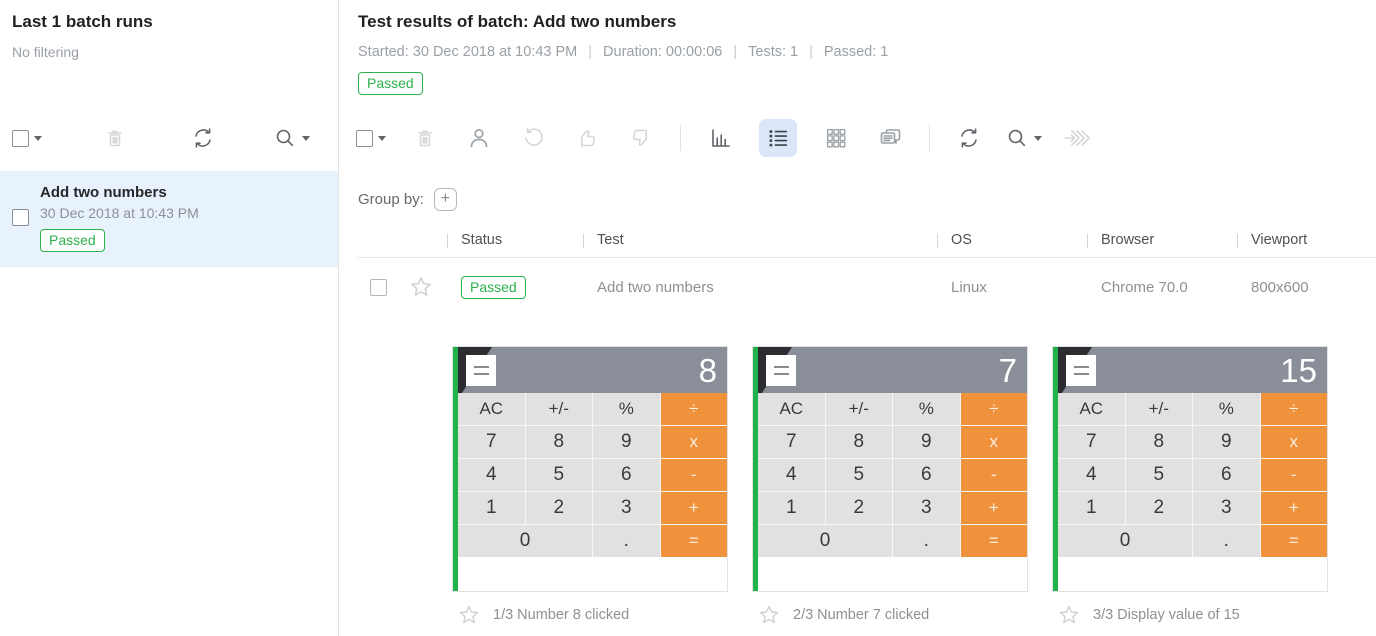 Image resolution: width=1376 pixels, height=636 pixels. What do you see at coordinates (1077, 138) in the screenshot?
I see `process-forward-icon` at bounding box center [1077, 138].